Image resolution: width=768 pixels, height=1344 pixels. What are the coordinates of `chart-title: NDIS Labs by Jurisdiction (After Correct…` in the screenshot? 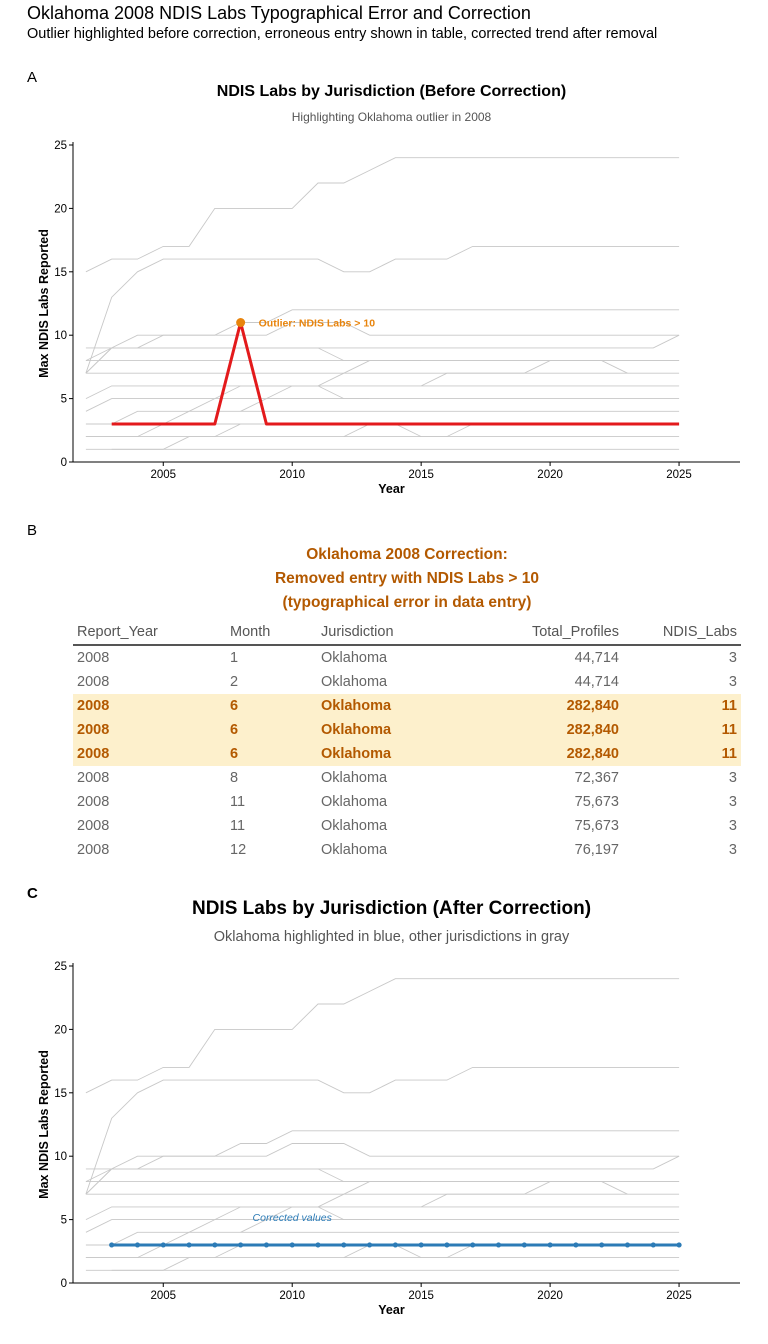 It's located at (391, 908).